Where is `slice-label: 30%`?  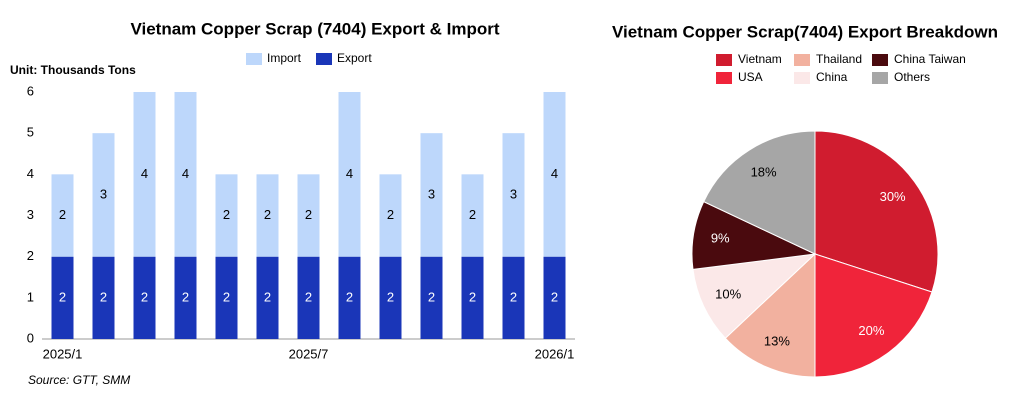 slice-label: 30% is located at coordinates (893, 196).